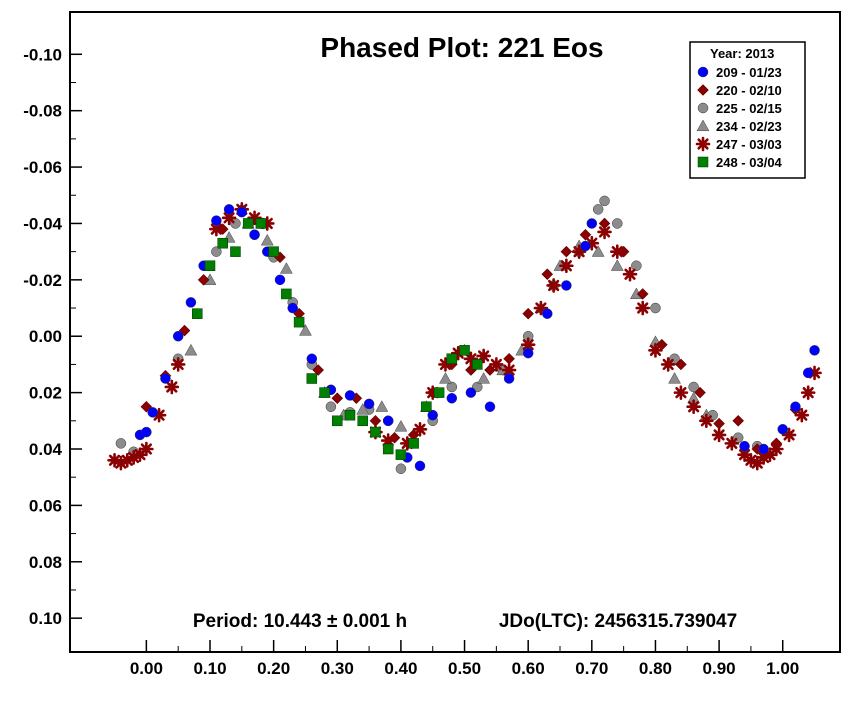  What do you see at coordinates (749, 90) in the screenshot?
I see `legend-label: 220 - 02/10` at bounding box center [749, 90].